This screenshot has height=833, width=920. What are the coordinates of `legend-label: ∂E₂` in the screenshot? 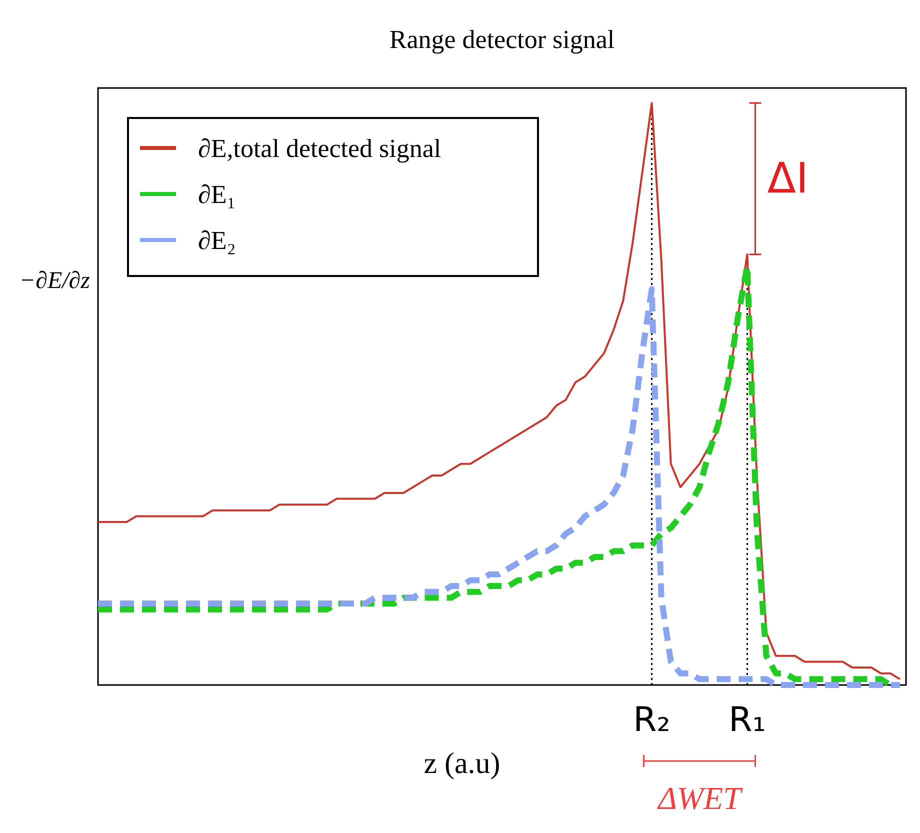 It's located at (217, 240).